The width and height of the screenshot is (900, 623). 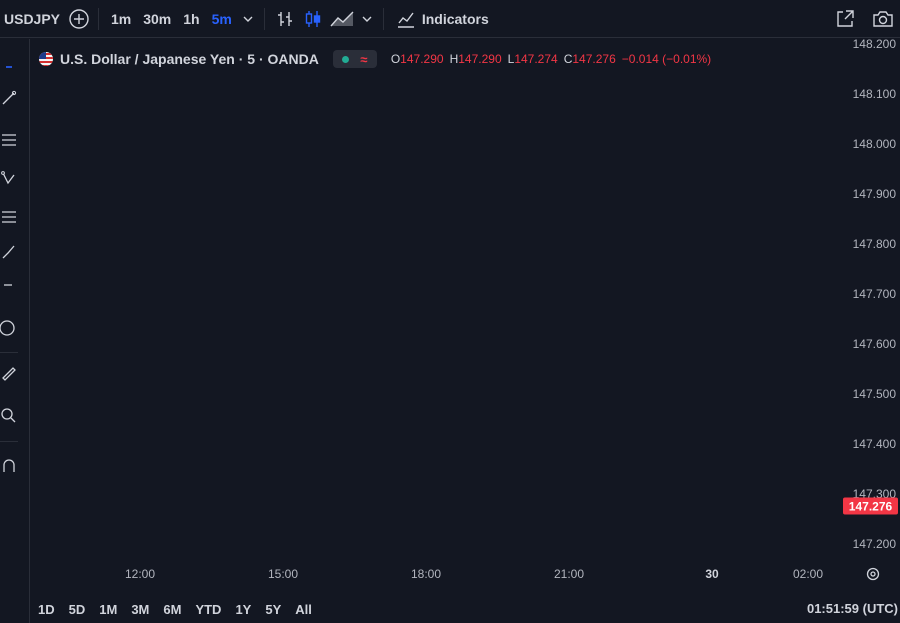 I want to click on forecast-tool, so click(x=9, y=216).